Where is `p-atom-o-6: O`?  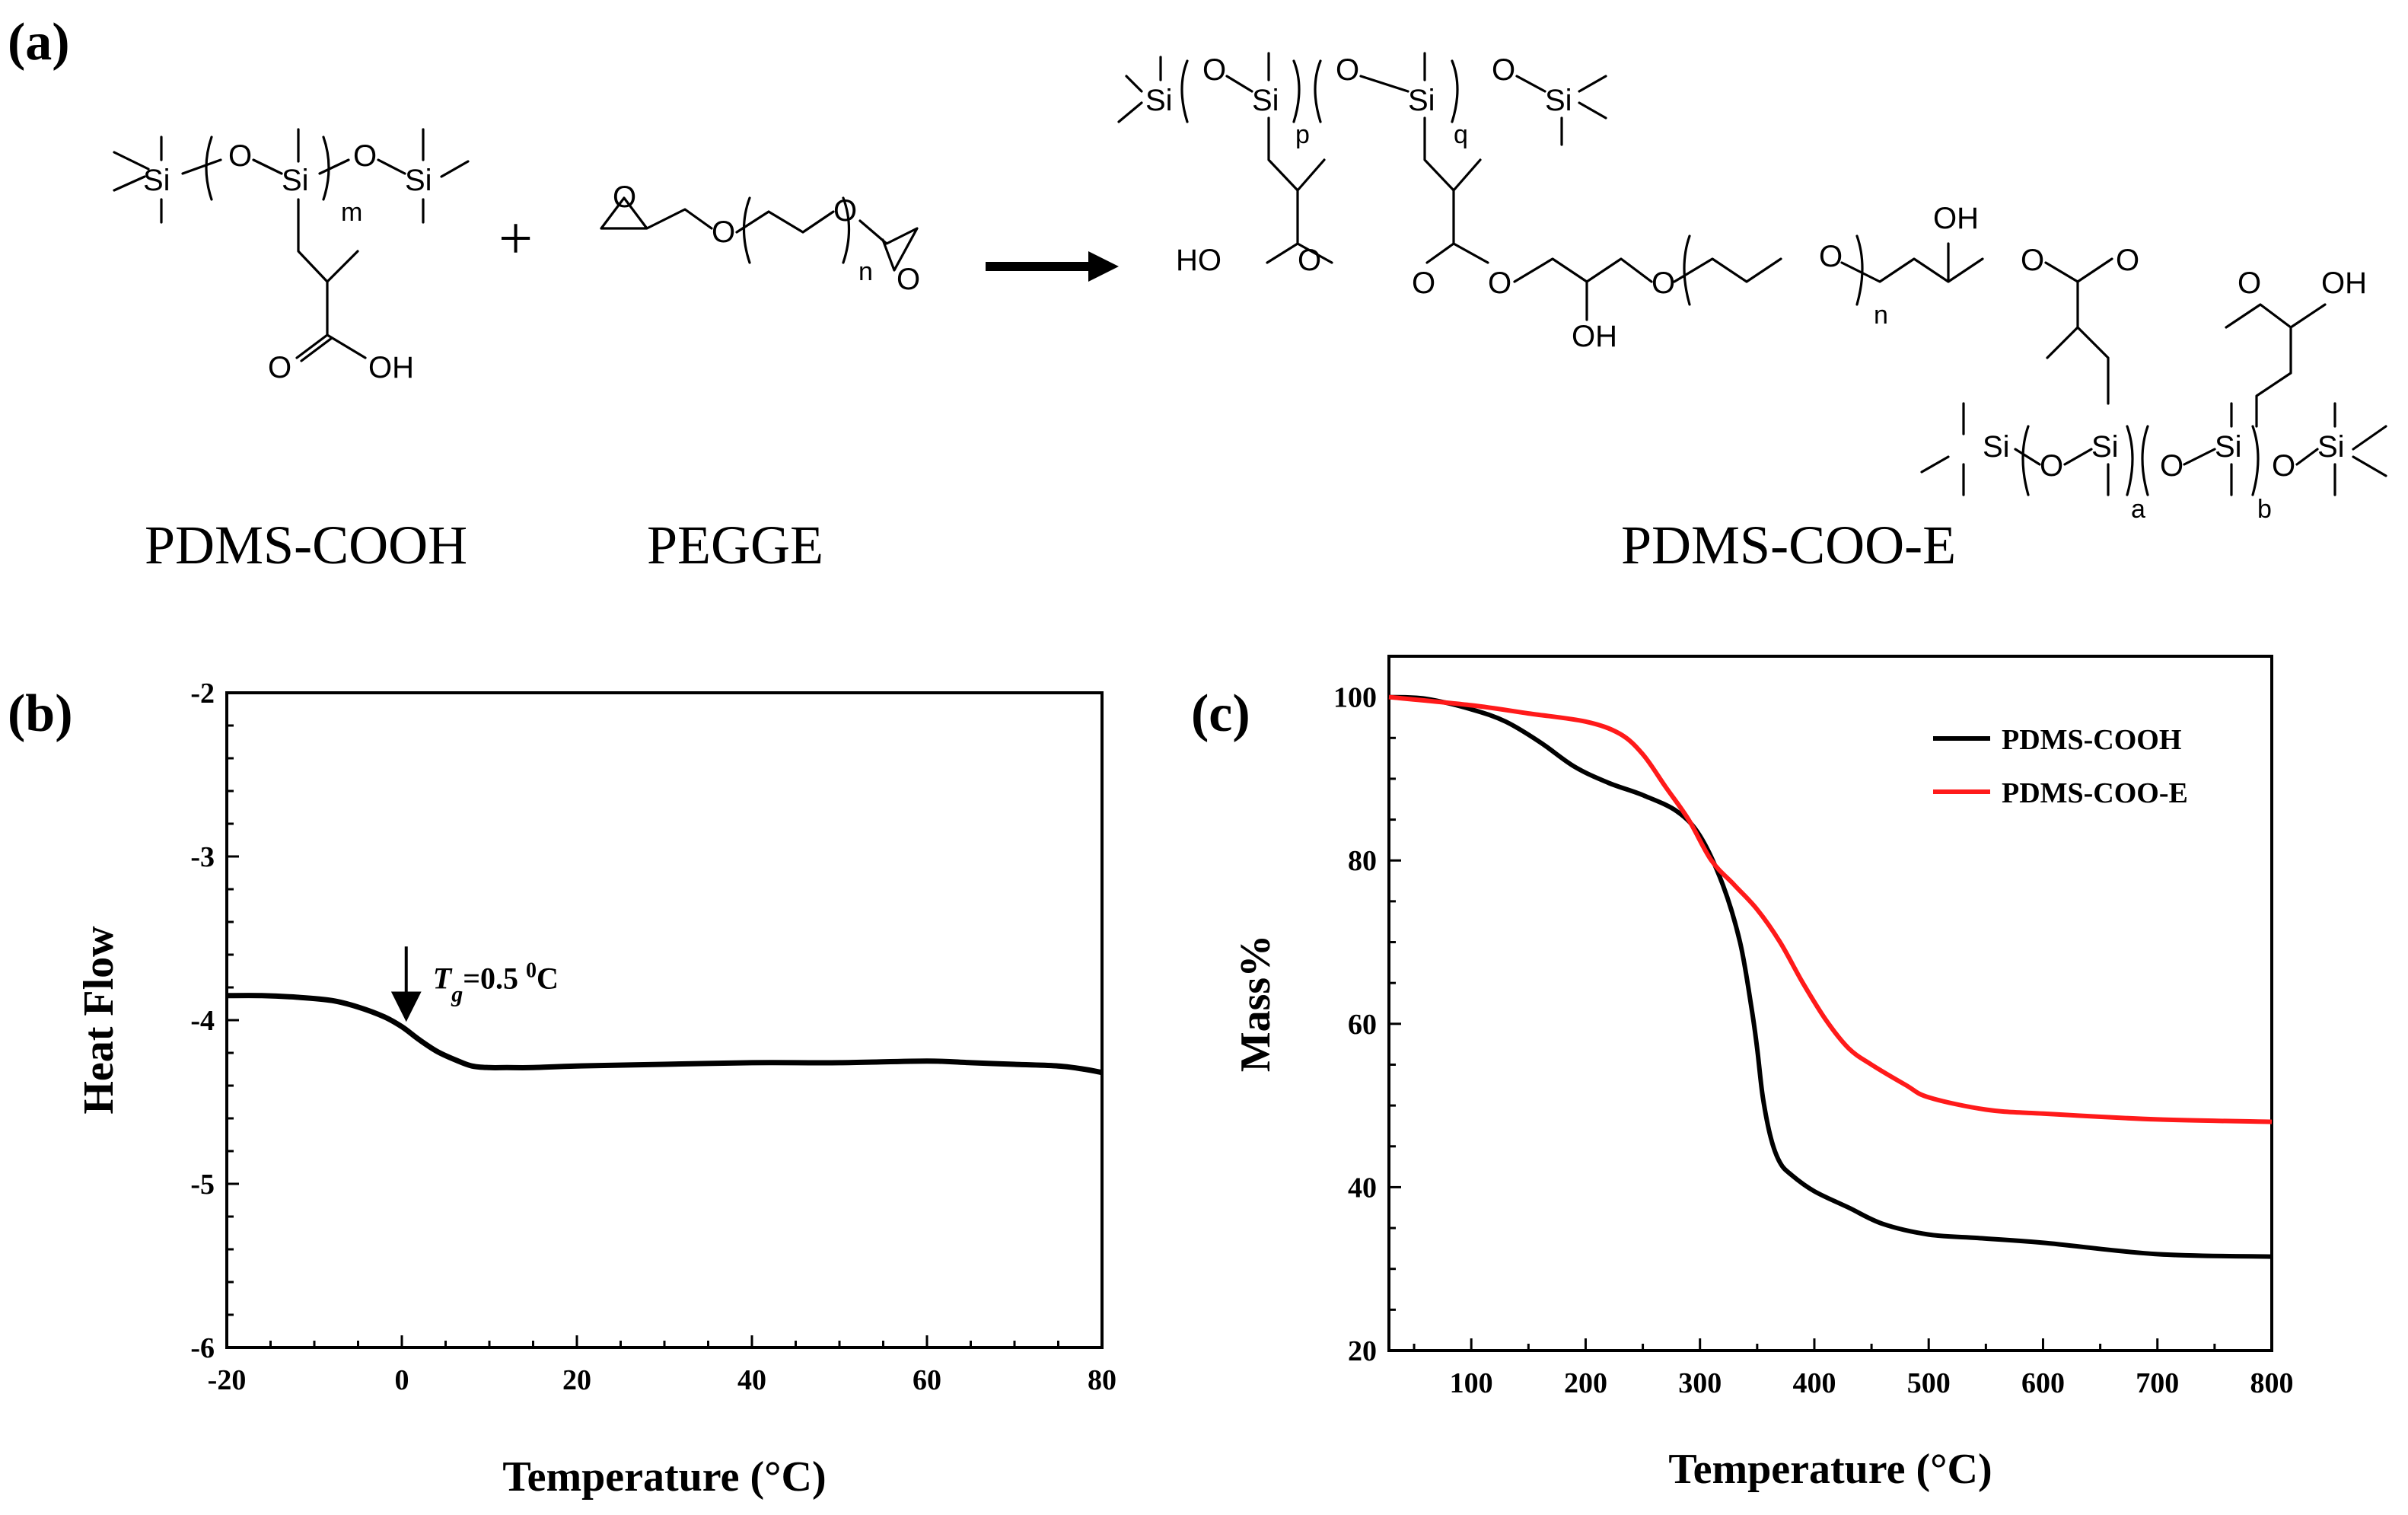
p-atom-o-6: O is located at coordinates (1499, 283).